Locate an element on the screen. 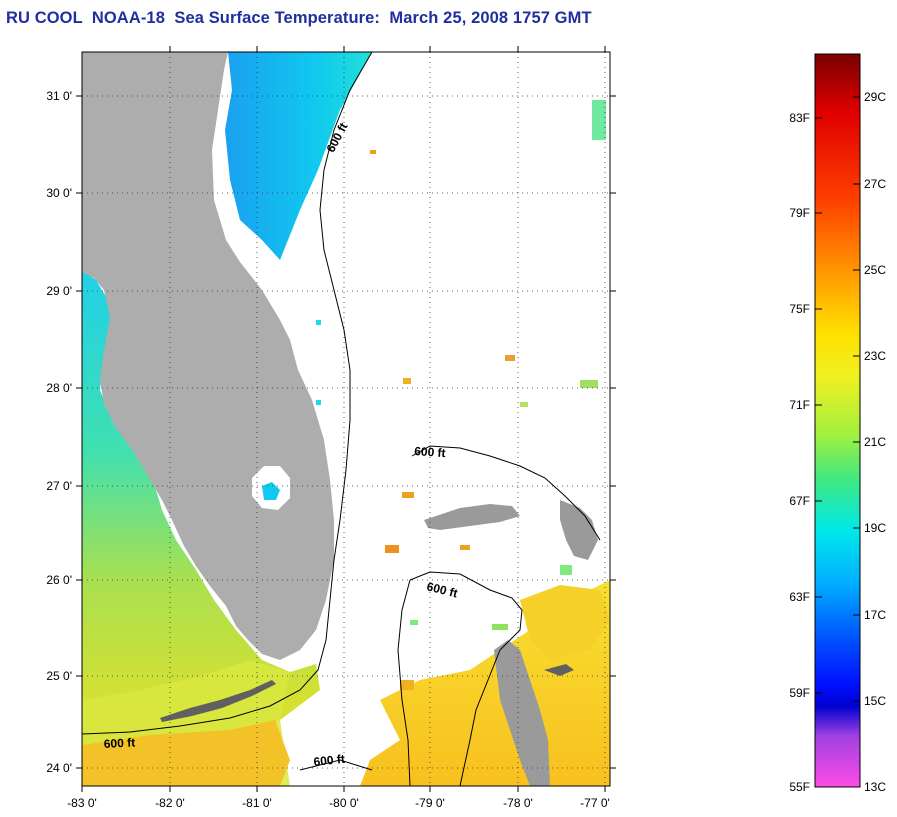  keys-warm-band is located at coordinates (186, 753).